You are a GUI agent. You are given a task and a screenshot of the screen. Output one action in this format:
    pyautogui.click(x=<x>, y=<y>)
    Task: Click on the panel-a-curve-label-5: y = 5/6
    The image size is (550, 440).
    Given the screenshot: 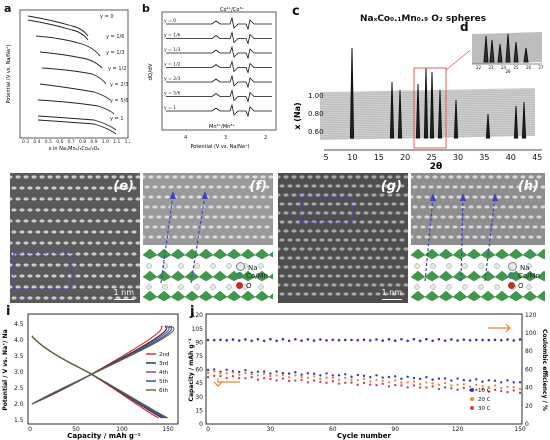 What is the action you would take?
    pyautogui.click(x=119, y=101)
    